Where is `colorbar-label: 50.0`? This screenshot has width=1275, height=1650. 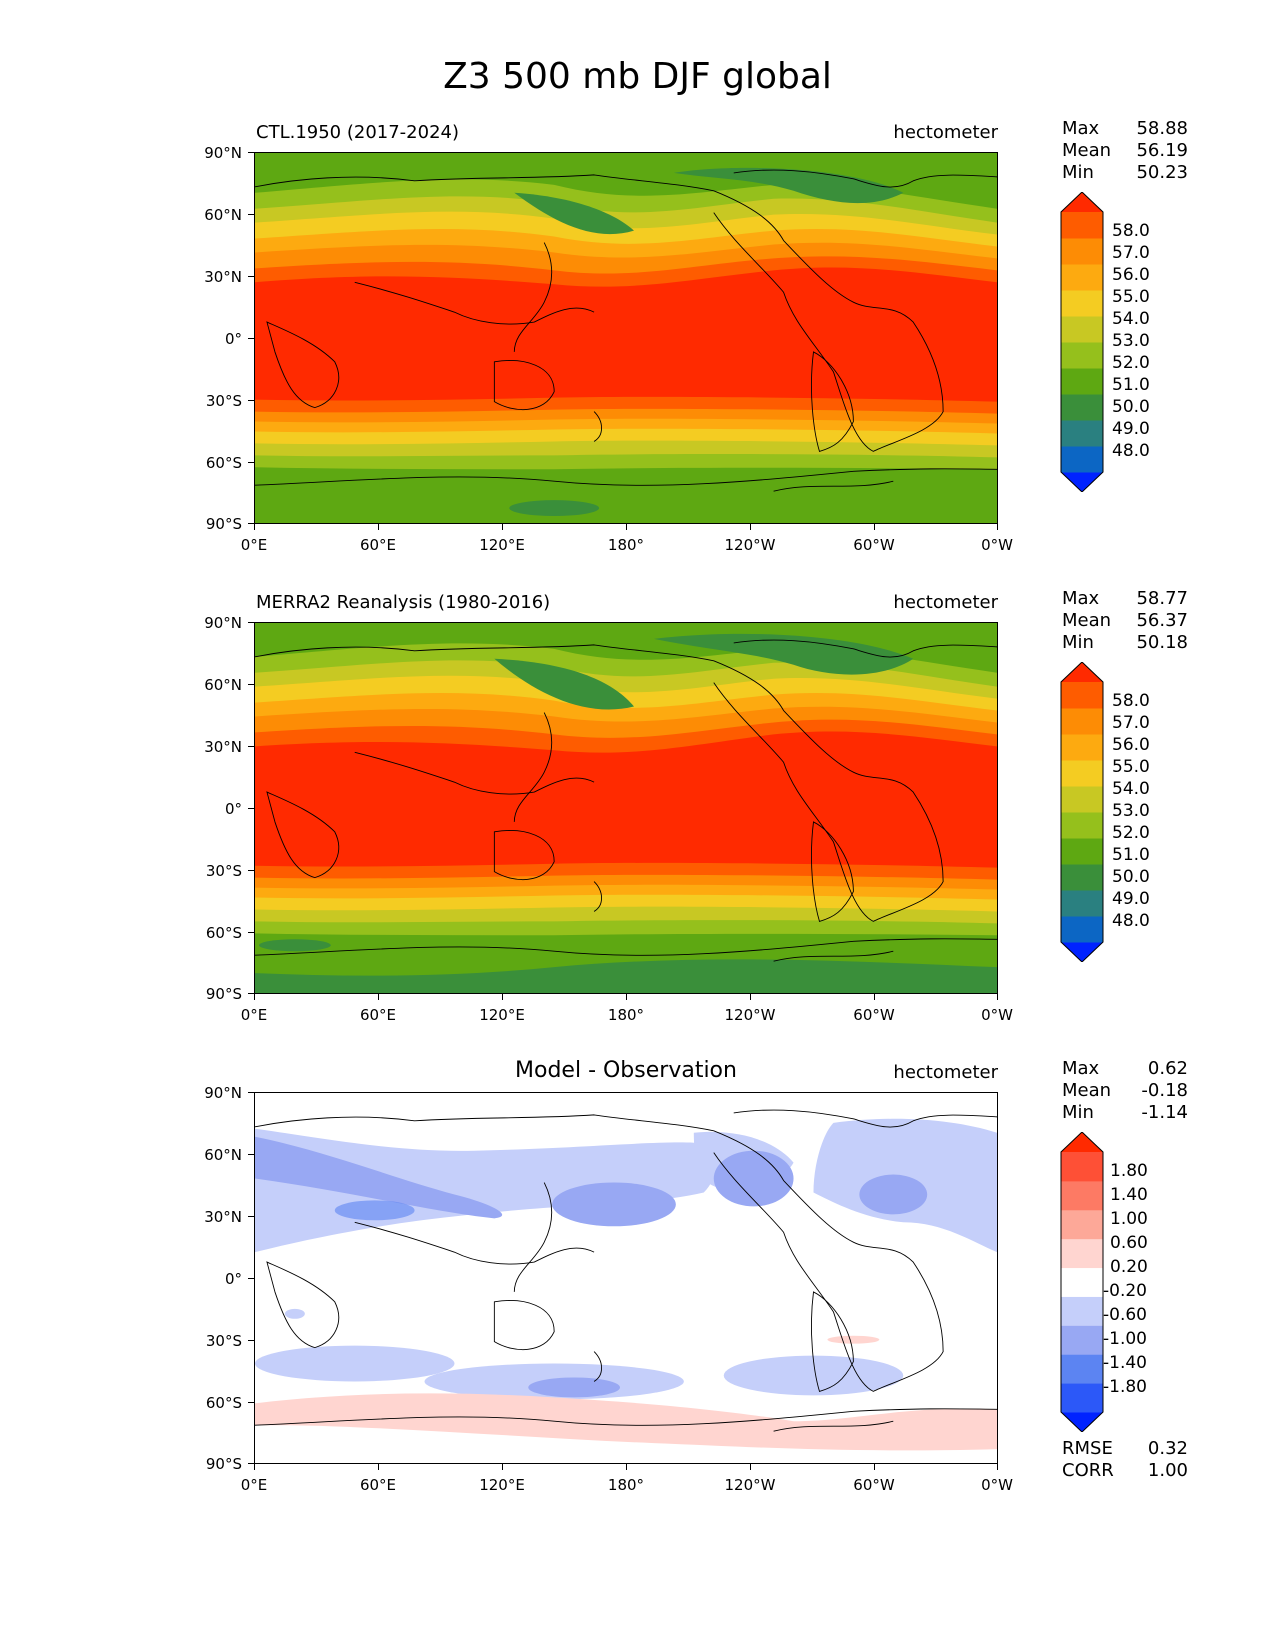
colorbar-label: 50.0 is located at coordinates (1131, 877).